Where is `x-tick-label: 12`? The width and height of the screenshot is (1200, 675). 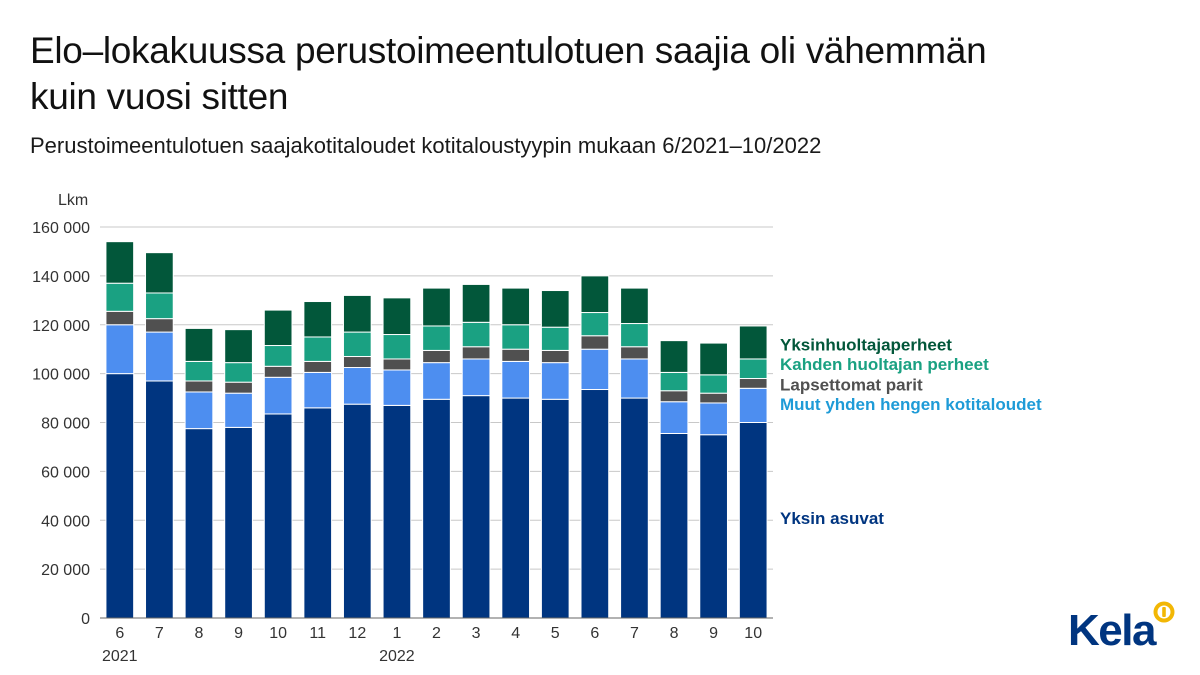 x-tick-label: 12 is located at coordinates (357, 633).